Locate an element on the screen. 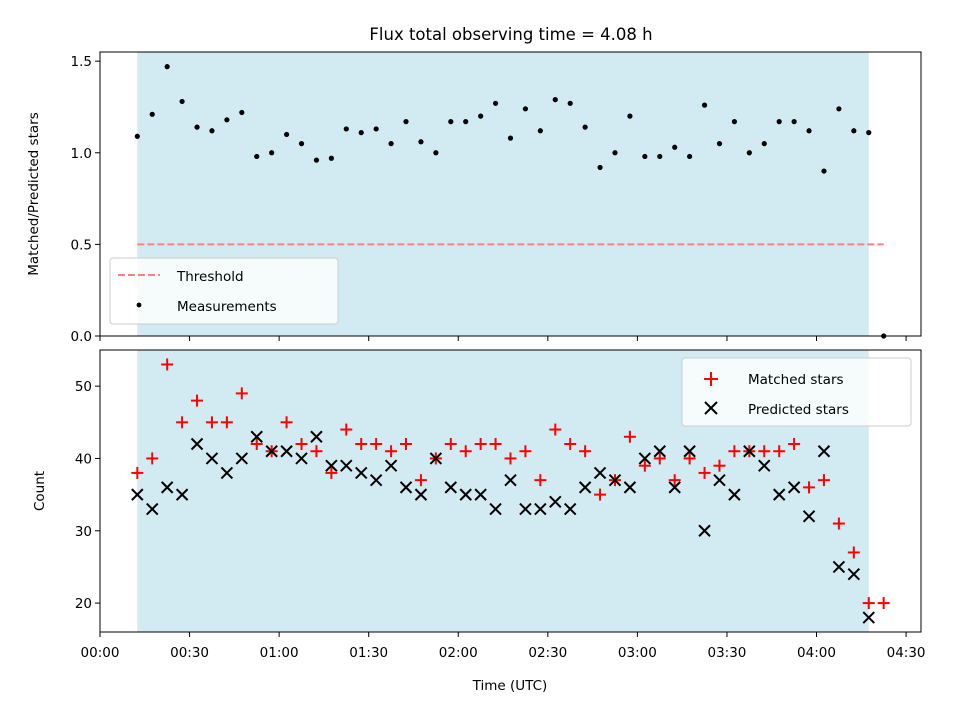 The height and width of the screenshot is (720, 960). measurements-legend-label: Measurements is located at coordinates (227, 307).